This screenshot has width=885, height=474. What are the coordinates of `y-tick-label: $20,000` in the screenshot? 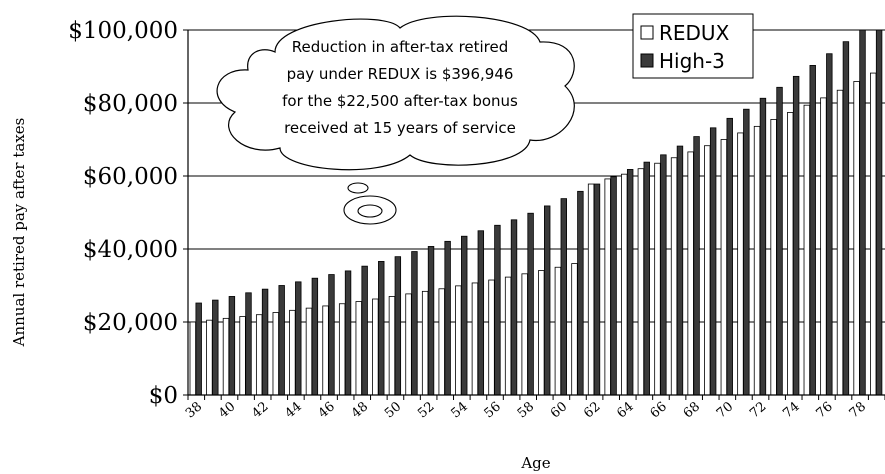 It's located at (130, 323).